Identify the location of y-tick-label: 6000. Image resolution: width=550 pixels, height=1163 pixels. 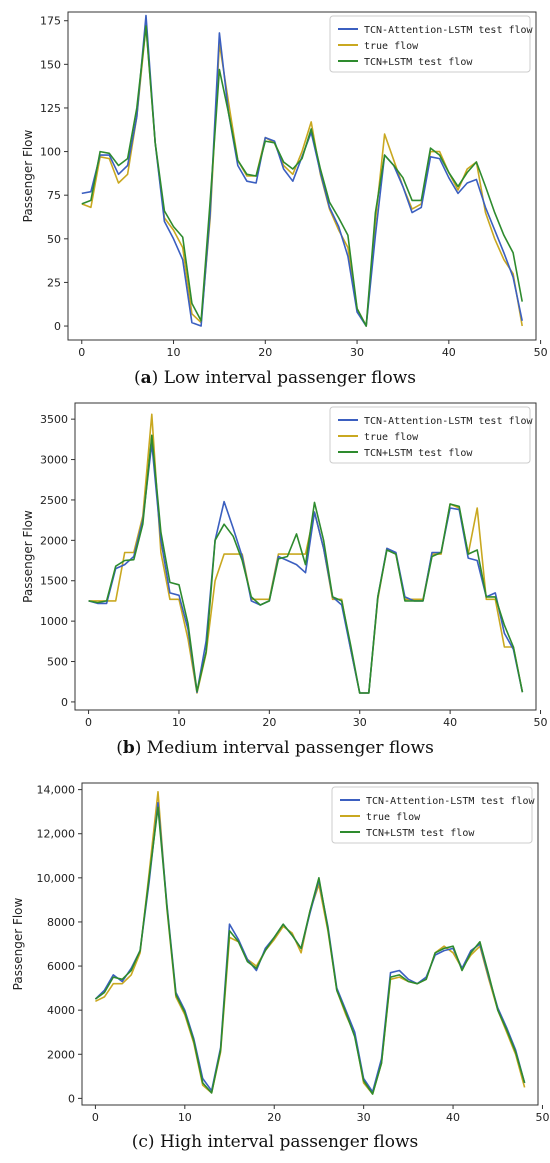
(61, 966).